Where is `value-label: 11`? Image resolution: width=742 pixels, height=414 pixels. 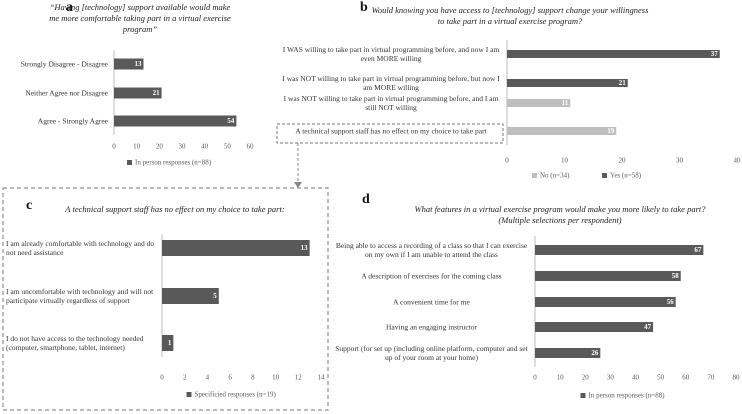 value-label: 11 is located at coordinates (565, 103).